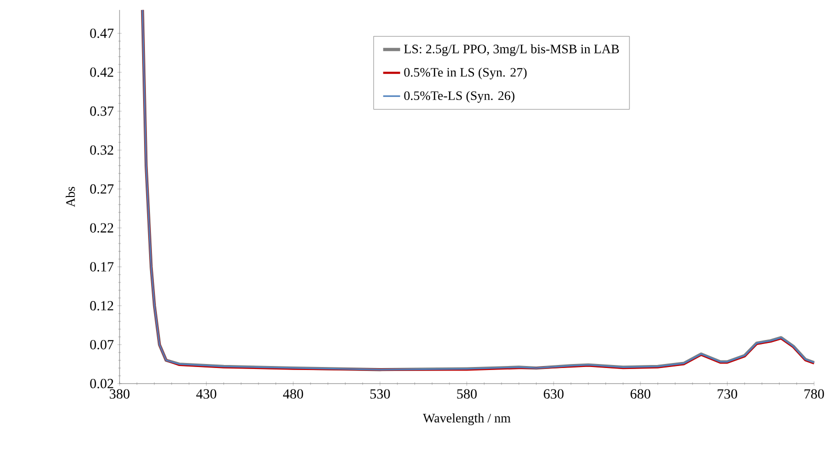 This screenshot has width=831, height=454. I want to click on x-tick-label: 580, so click(467, 393).